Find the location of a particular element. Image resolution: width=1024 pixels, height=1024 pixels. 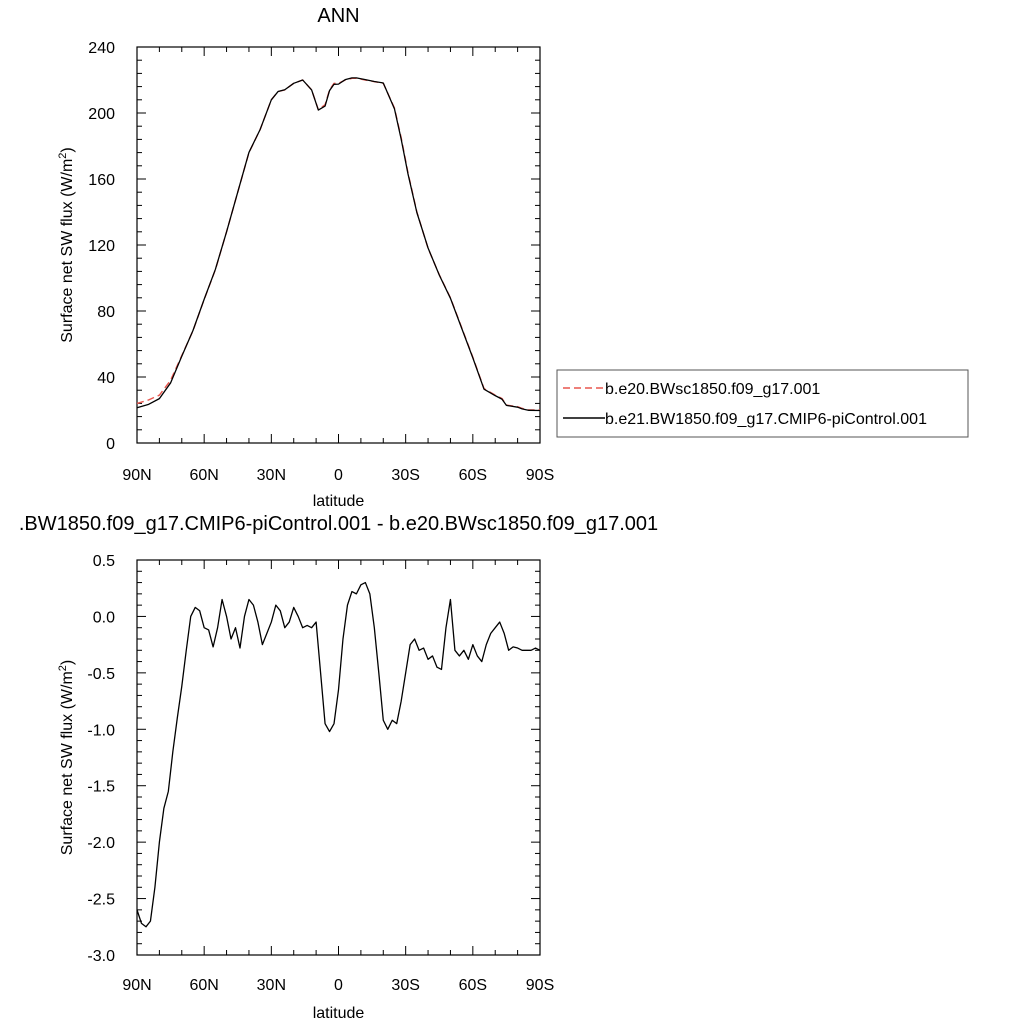

y-tick-label: -3.0 is located at coordinates (101, 956).